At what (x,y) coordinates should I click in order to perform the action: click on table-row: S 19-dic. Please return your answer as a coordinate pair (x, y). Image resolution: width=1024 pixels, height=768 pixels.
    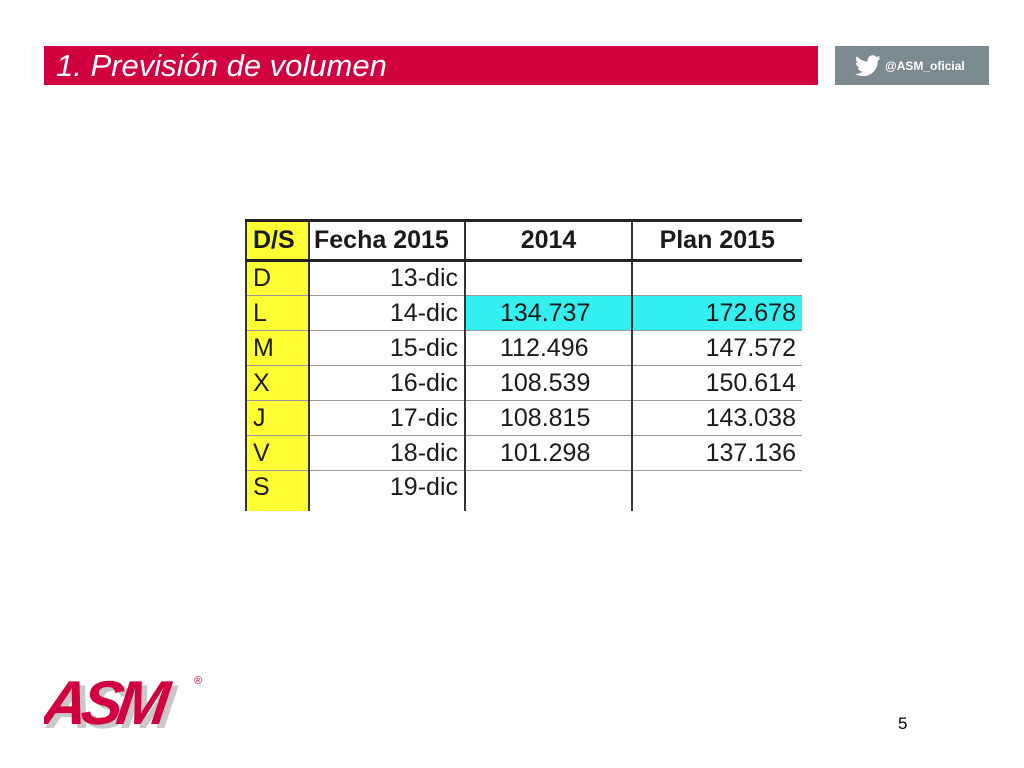
    Looking at the image, I should click on (523, 490).